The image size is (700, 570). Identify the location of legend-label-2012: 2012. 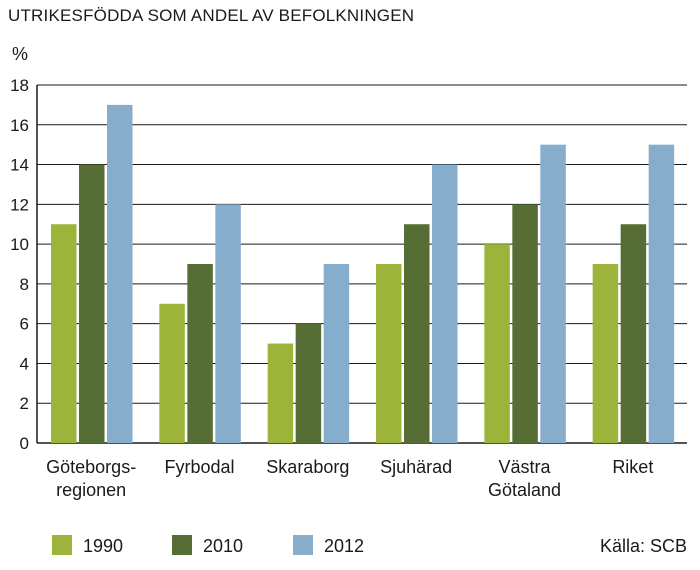
(344, 546).